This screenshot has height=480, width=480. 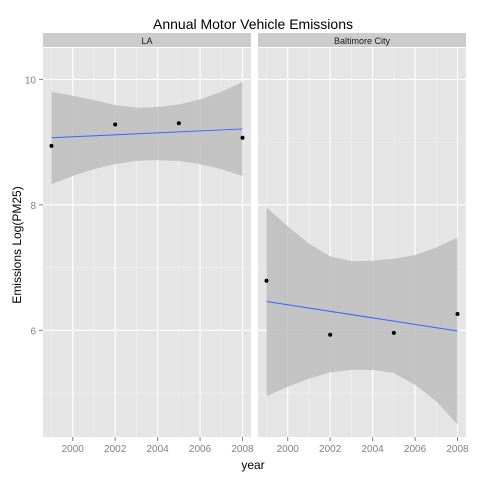 What do you see at coordinates (31, 80) in the screenshot?
I see `y-tick-label: 10` at bounding box center [31, 80].